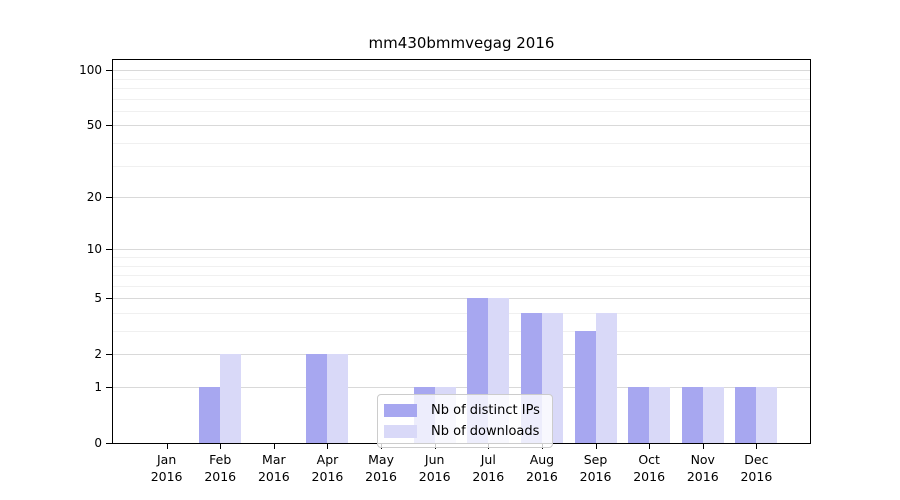 The image size is (900, 500). Describe the element at coordinates (756, 459) in the screenshot. I see `x-tick-month: Dec` at that location.